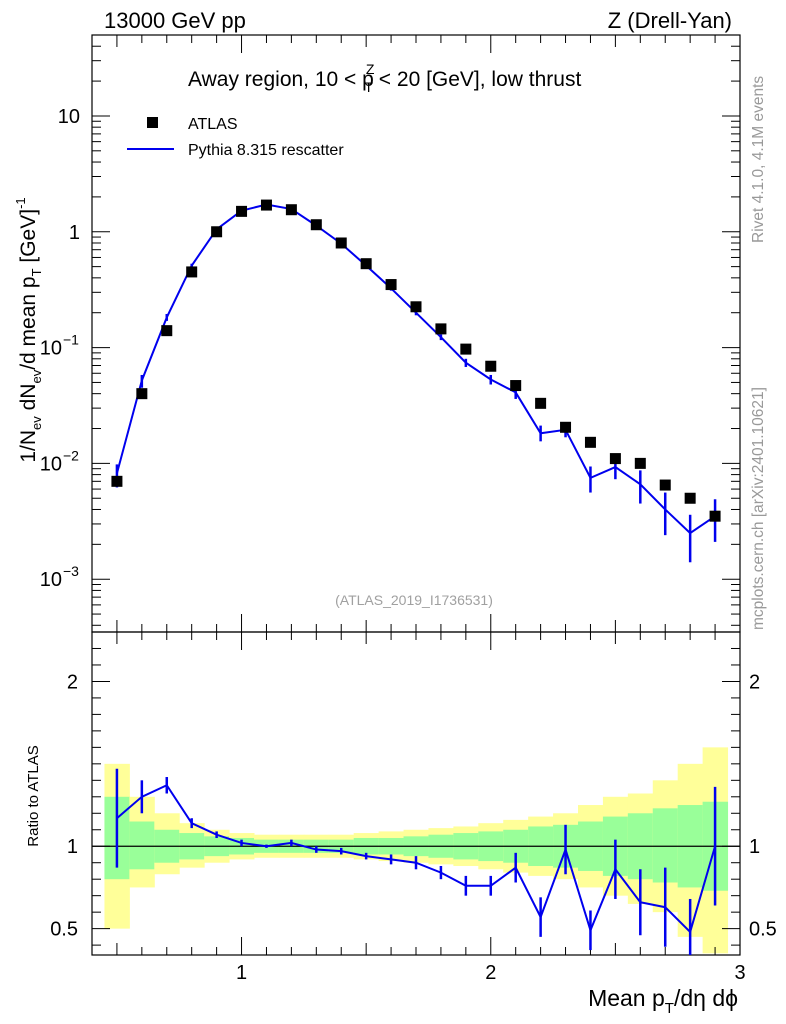  Describe the element at coordinates (175, 20) in the screenshot. I see `header-left: 13000 GeV pp` at that location.